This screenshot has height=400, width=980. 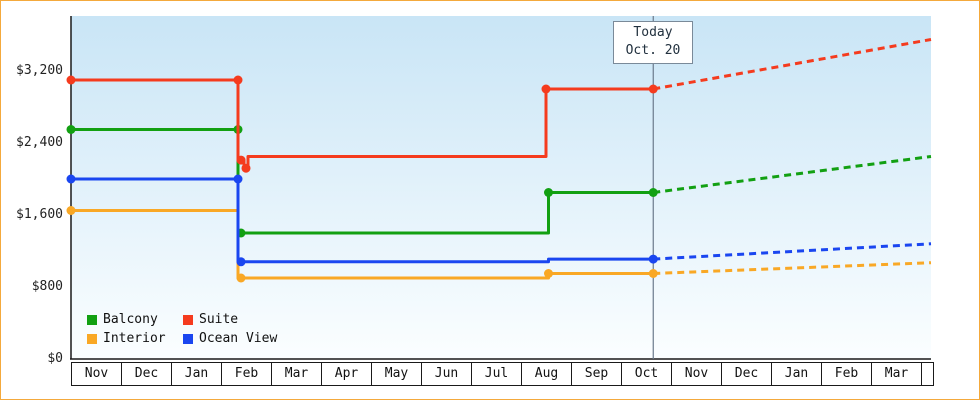 What do you see at coordinates (47, 286) in the screenshot?
I see `y-axis-tick-label: $800` at bounding box center [47, 286].